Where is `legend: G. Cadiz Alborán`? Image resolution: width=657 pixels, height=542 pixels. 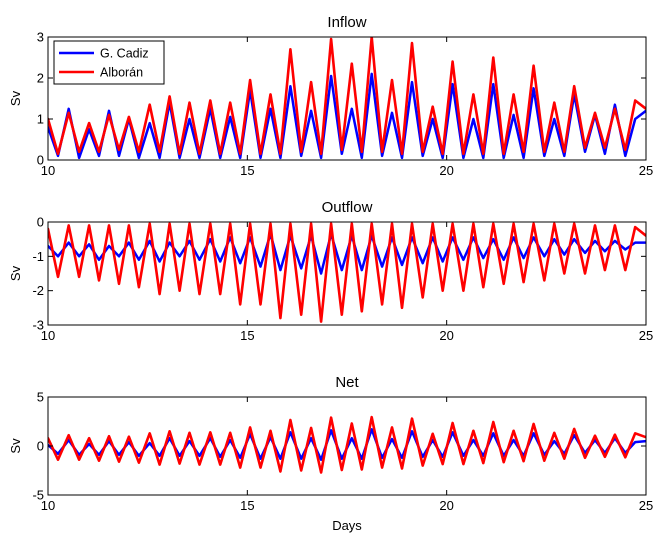
legend: G. Cadiz Alborán is located at coordinates (109, 62).